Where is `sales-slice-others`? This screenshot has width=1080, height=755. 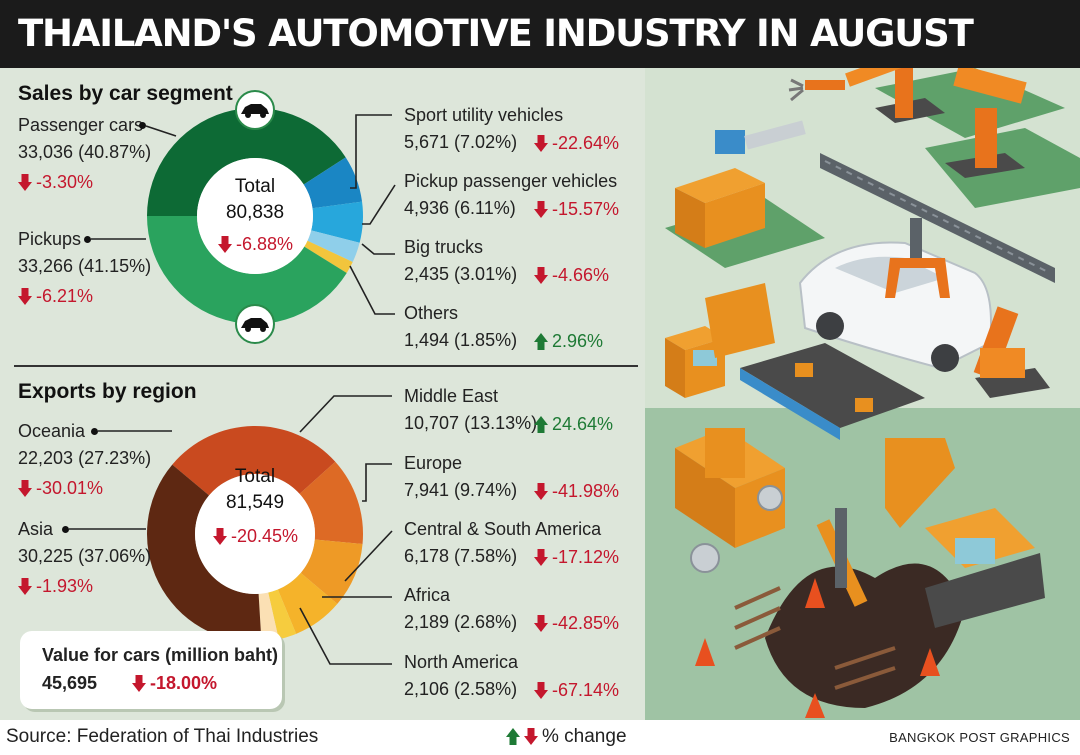 sales-slice-others is located at coordinates (328, 256).